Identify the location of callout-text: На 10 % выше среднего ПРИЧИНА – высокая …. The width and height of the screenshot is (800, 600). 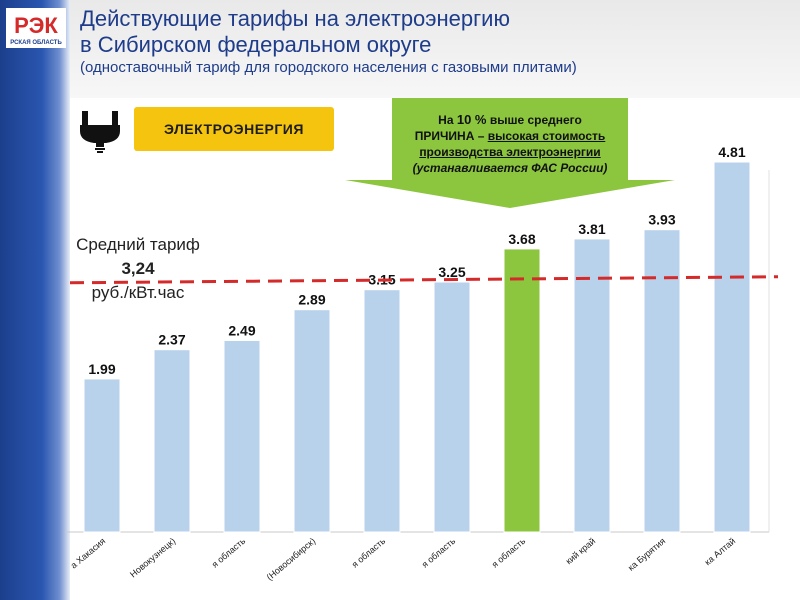
(510, 144).